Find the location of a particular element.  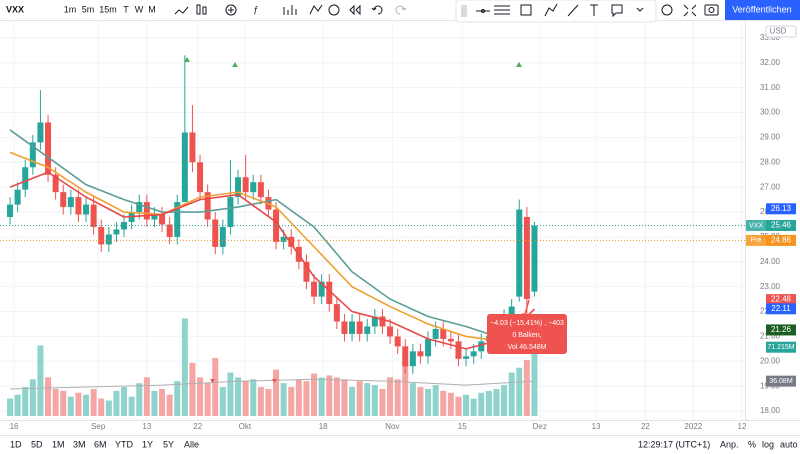

tooltip-line: −4.03 (−15.41%) , −403 is located at coordinates (527, 323).